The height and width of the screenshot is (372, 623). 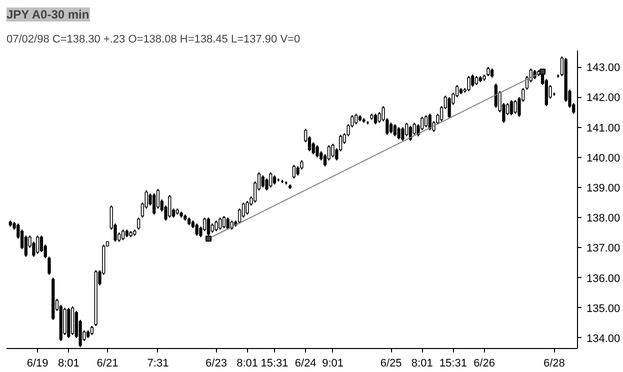 I want to click on y-tick-label: 134.00, so click(x=603, y=338).